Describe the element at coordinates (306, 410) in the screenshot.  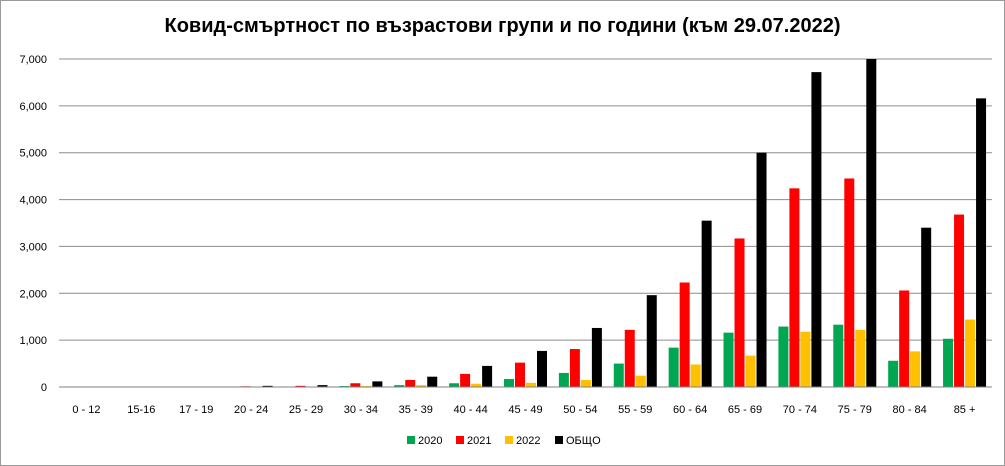
I see `x-tick-label: 25 - 29` at that location.